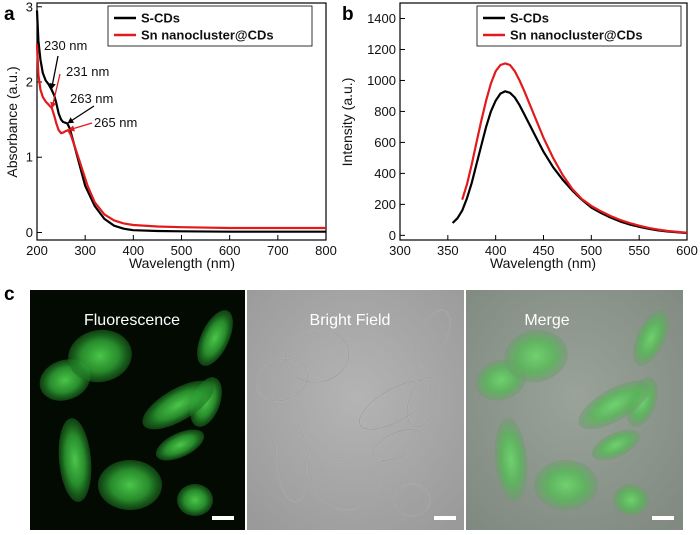  Describe the element at coordinates (182, 263) in the screenshot. I see `chart-a-x-axis-label: Wavelength (nm)` at that location.